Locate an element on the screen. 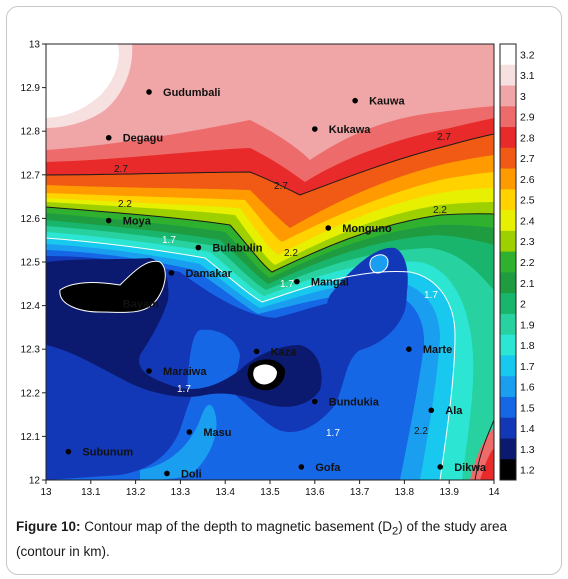 The width and height of the screenshot is (568, 579). color-scale-label: 2.2 is located at coordinates (527, 263).